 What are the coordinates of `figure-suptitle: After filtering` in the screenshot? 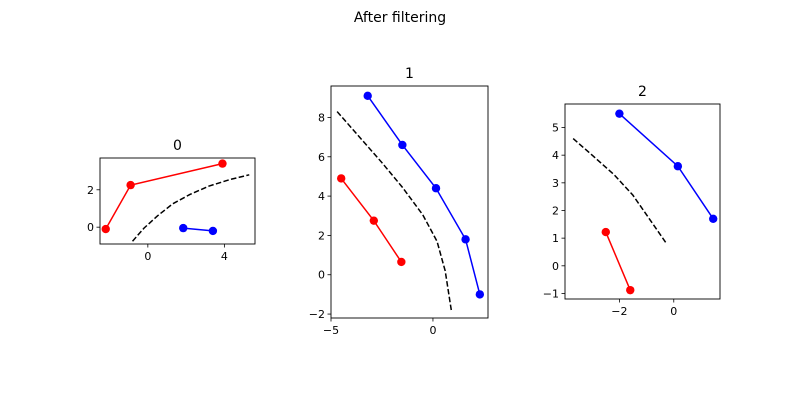 It's located at (400, 18).